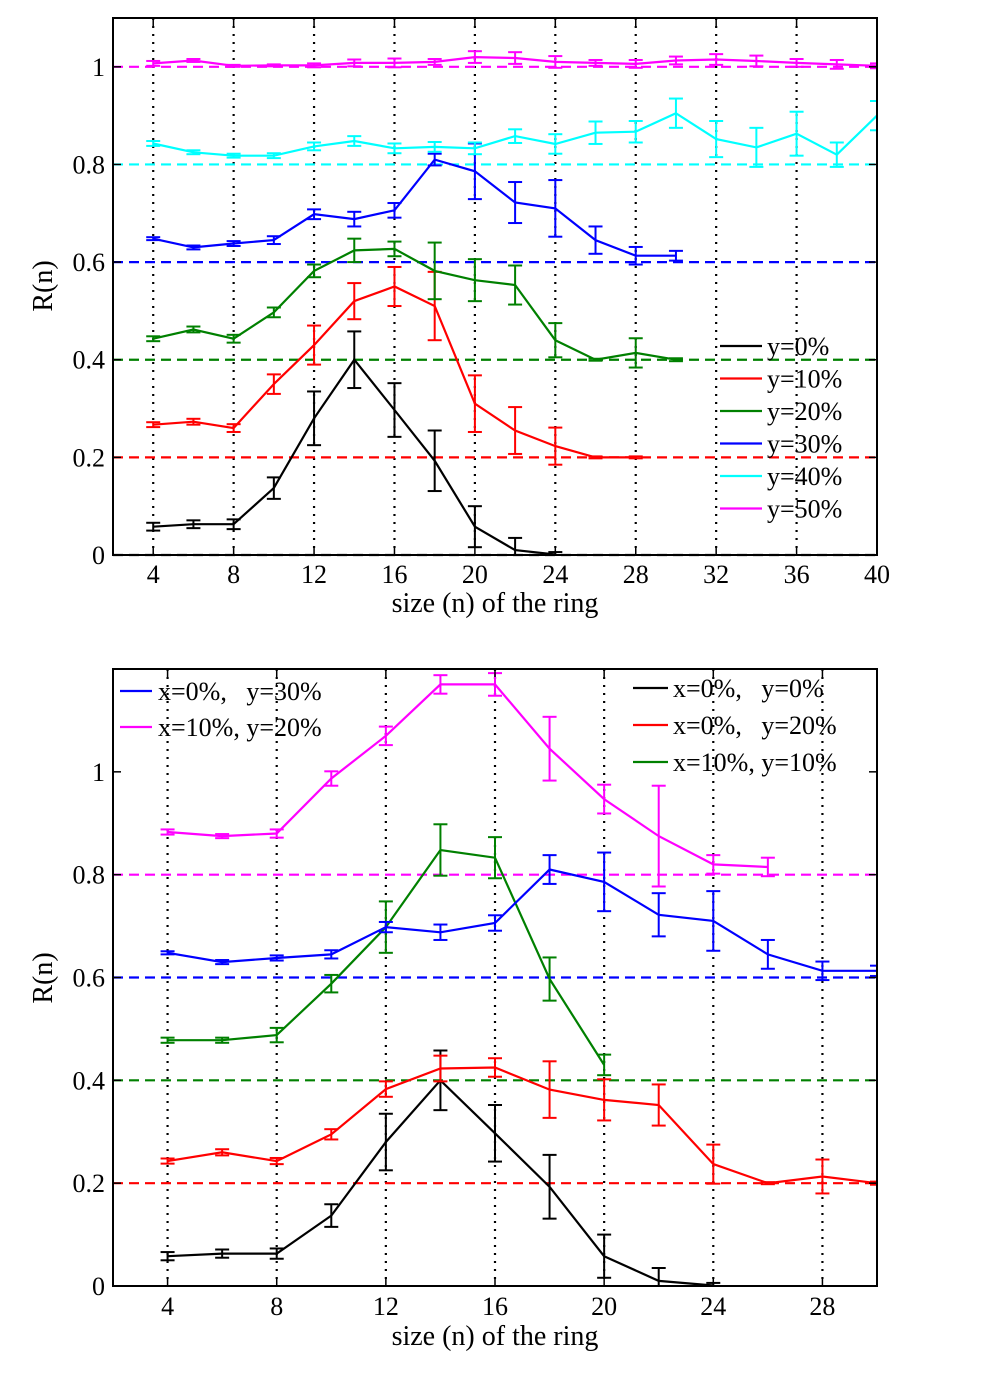 The image size is (987, 1384). I want to click on y-tick-label: 1, so click(98, 772).